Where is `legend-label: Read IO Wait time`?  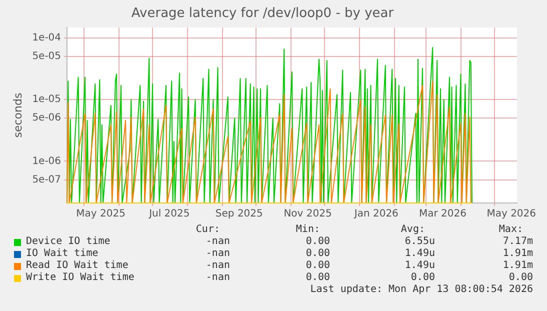 legend-label: Read IO Wait time is located at coordinates (77, 266).